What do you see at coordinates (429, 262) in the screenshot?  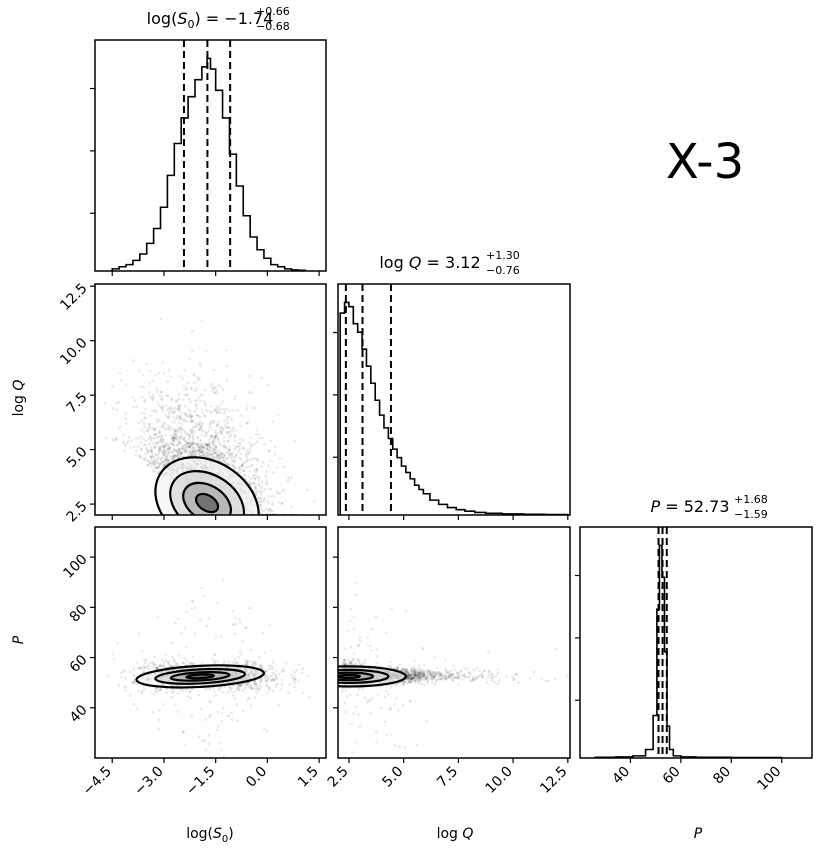 I see `title-log-q: log Q = 3.12` at bounding box center [429, 262].